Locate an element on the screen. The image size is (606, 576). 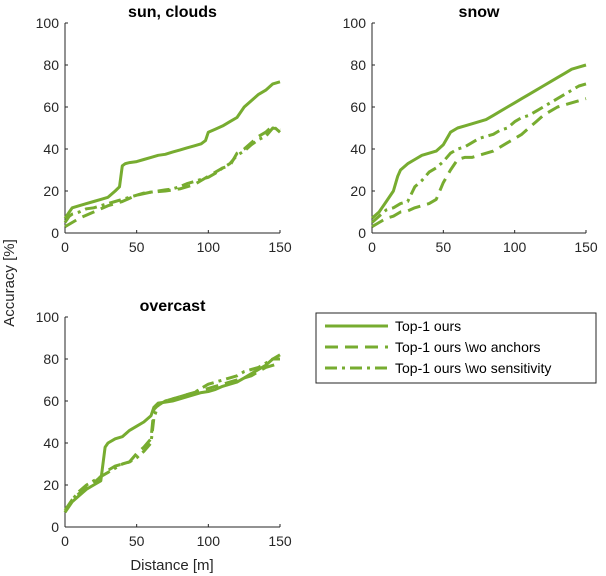
y-tick-label-snow-80: 80 is located at coordinates (358, 65).